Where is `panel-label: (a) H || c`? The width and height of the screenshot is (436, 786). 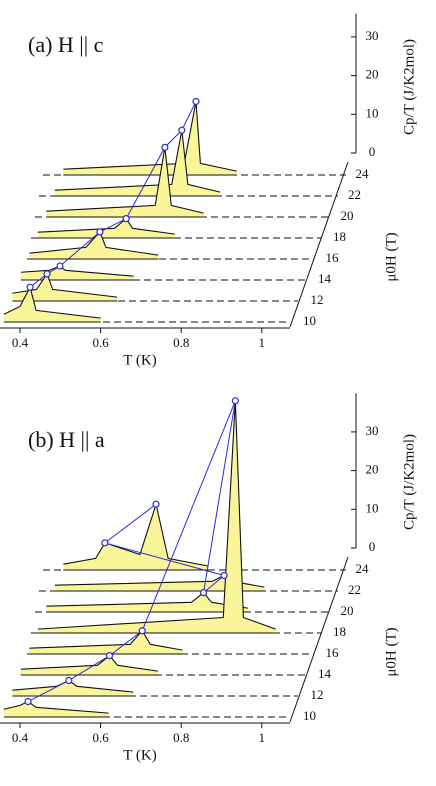 panel-label: (a) H || c is located at coordinates (66, 44).